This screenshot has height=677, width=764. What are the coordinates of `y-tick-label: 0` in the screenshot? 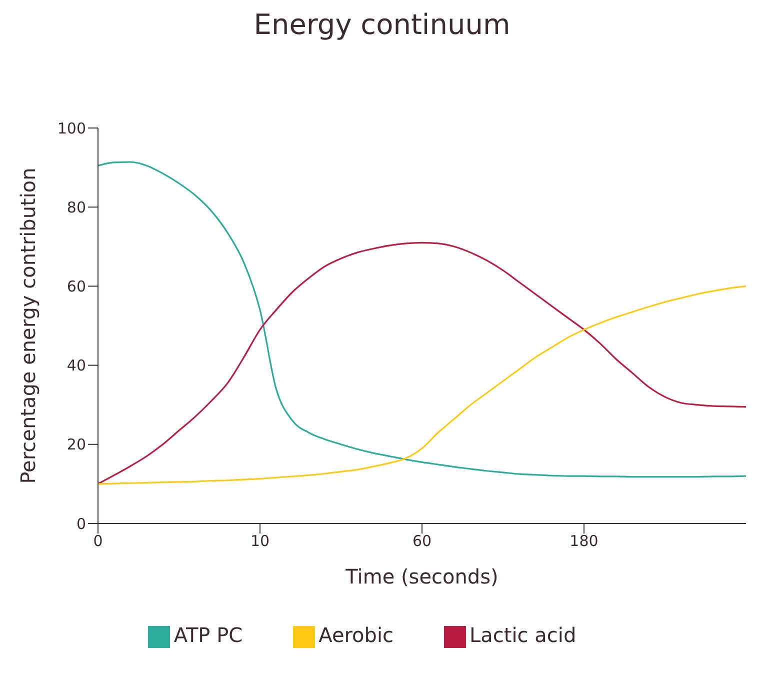 It's located at (81, 523).